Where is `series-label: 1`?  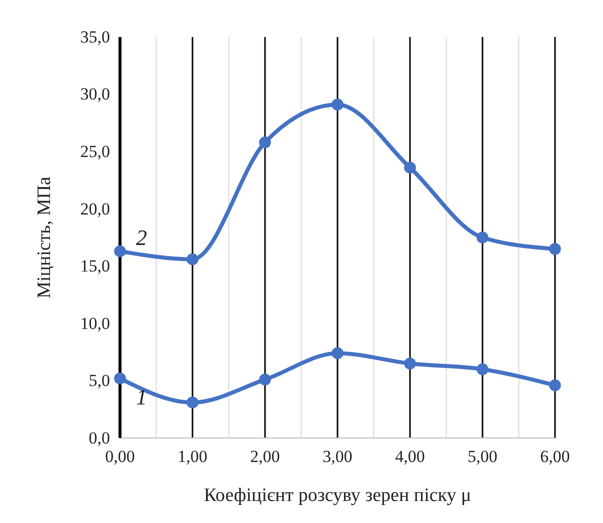
series-label: 1 is located at coordinates (141, 397).